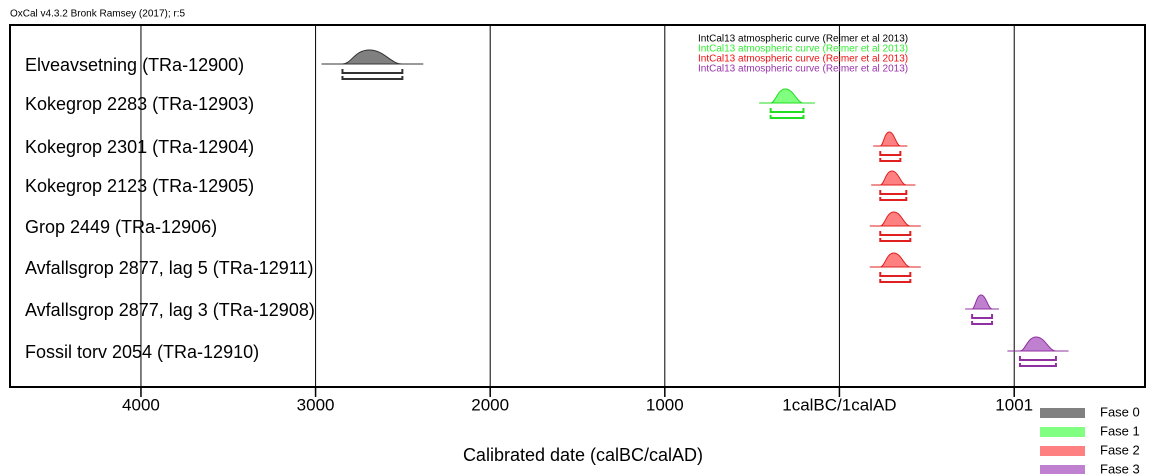 The width and height of the screenshot is (1151, 474). What do you see at coordinates (139, 147) in the screenshot?
I see `sample-label: Kokegrop 2301 (TRa-12904)` at bounding box center [139, 147].